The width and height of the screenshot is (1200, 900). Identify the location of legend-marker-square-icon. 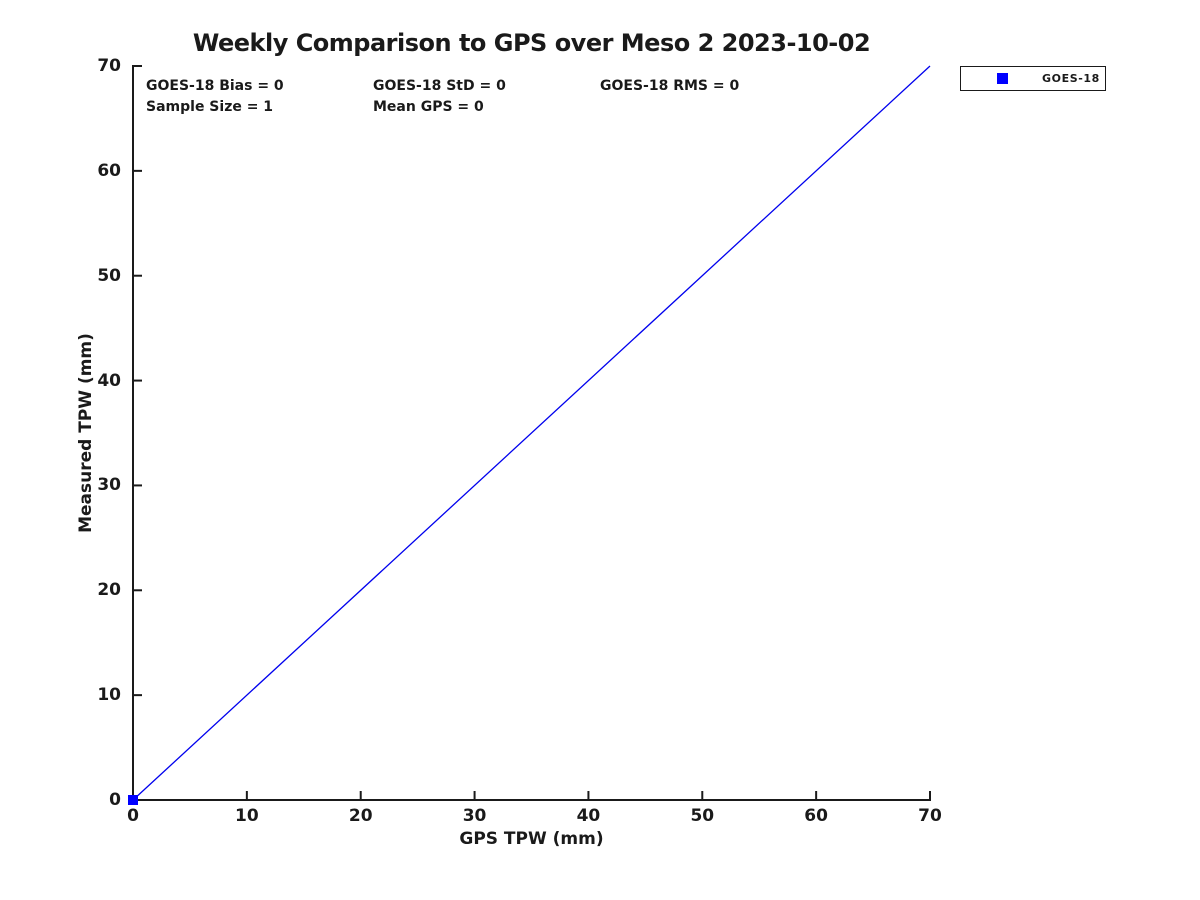
(1002, 78).